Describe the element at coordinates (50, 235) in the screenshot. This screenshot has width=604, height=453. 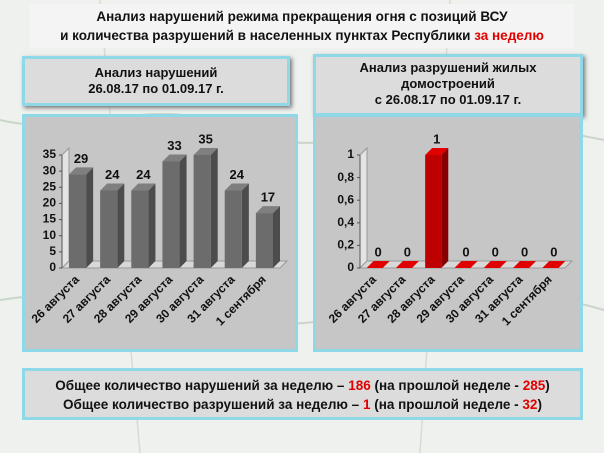
I see `y-tick-label: 10` at that location.